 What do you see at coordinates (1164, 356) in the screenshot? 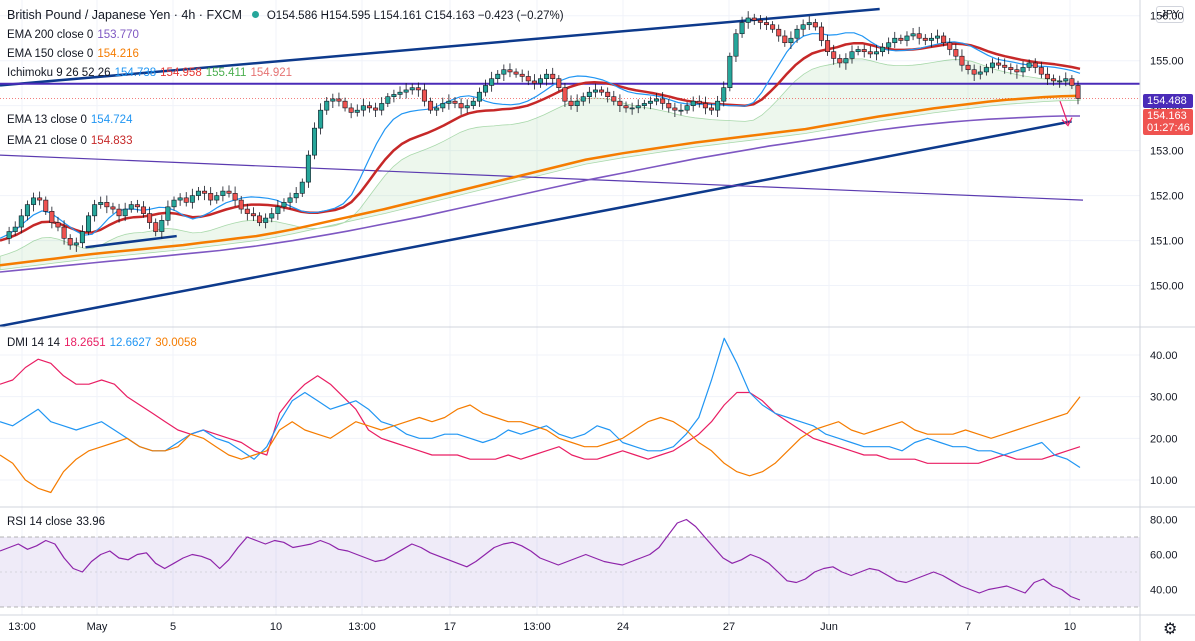
I see `dmi-tick-label: 40.00` at bounding box center [1164, 356].